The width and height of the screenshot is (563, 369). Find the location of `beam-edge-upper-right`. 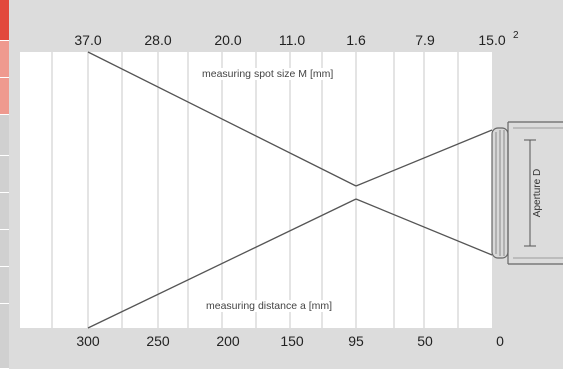

beam-edge-upper-right is located at coordinates (424, 158).